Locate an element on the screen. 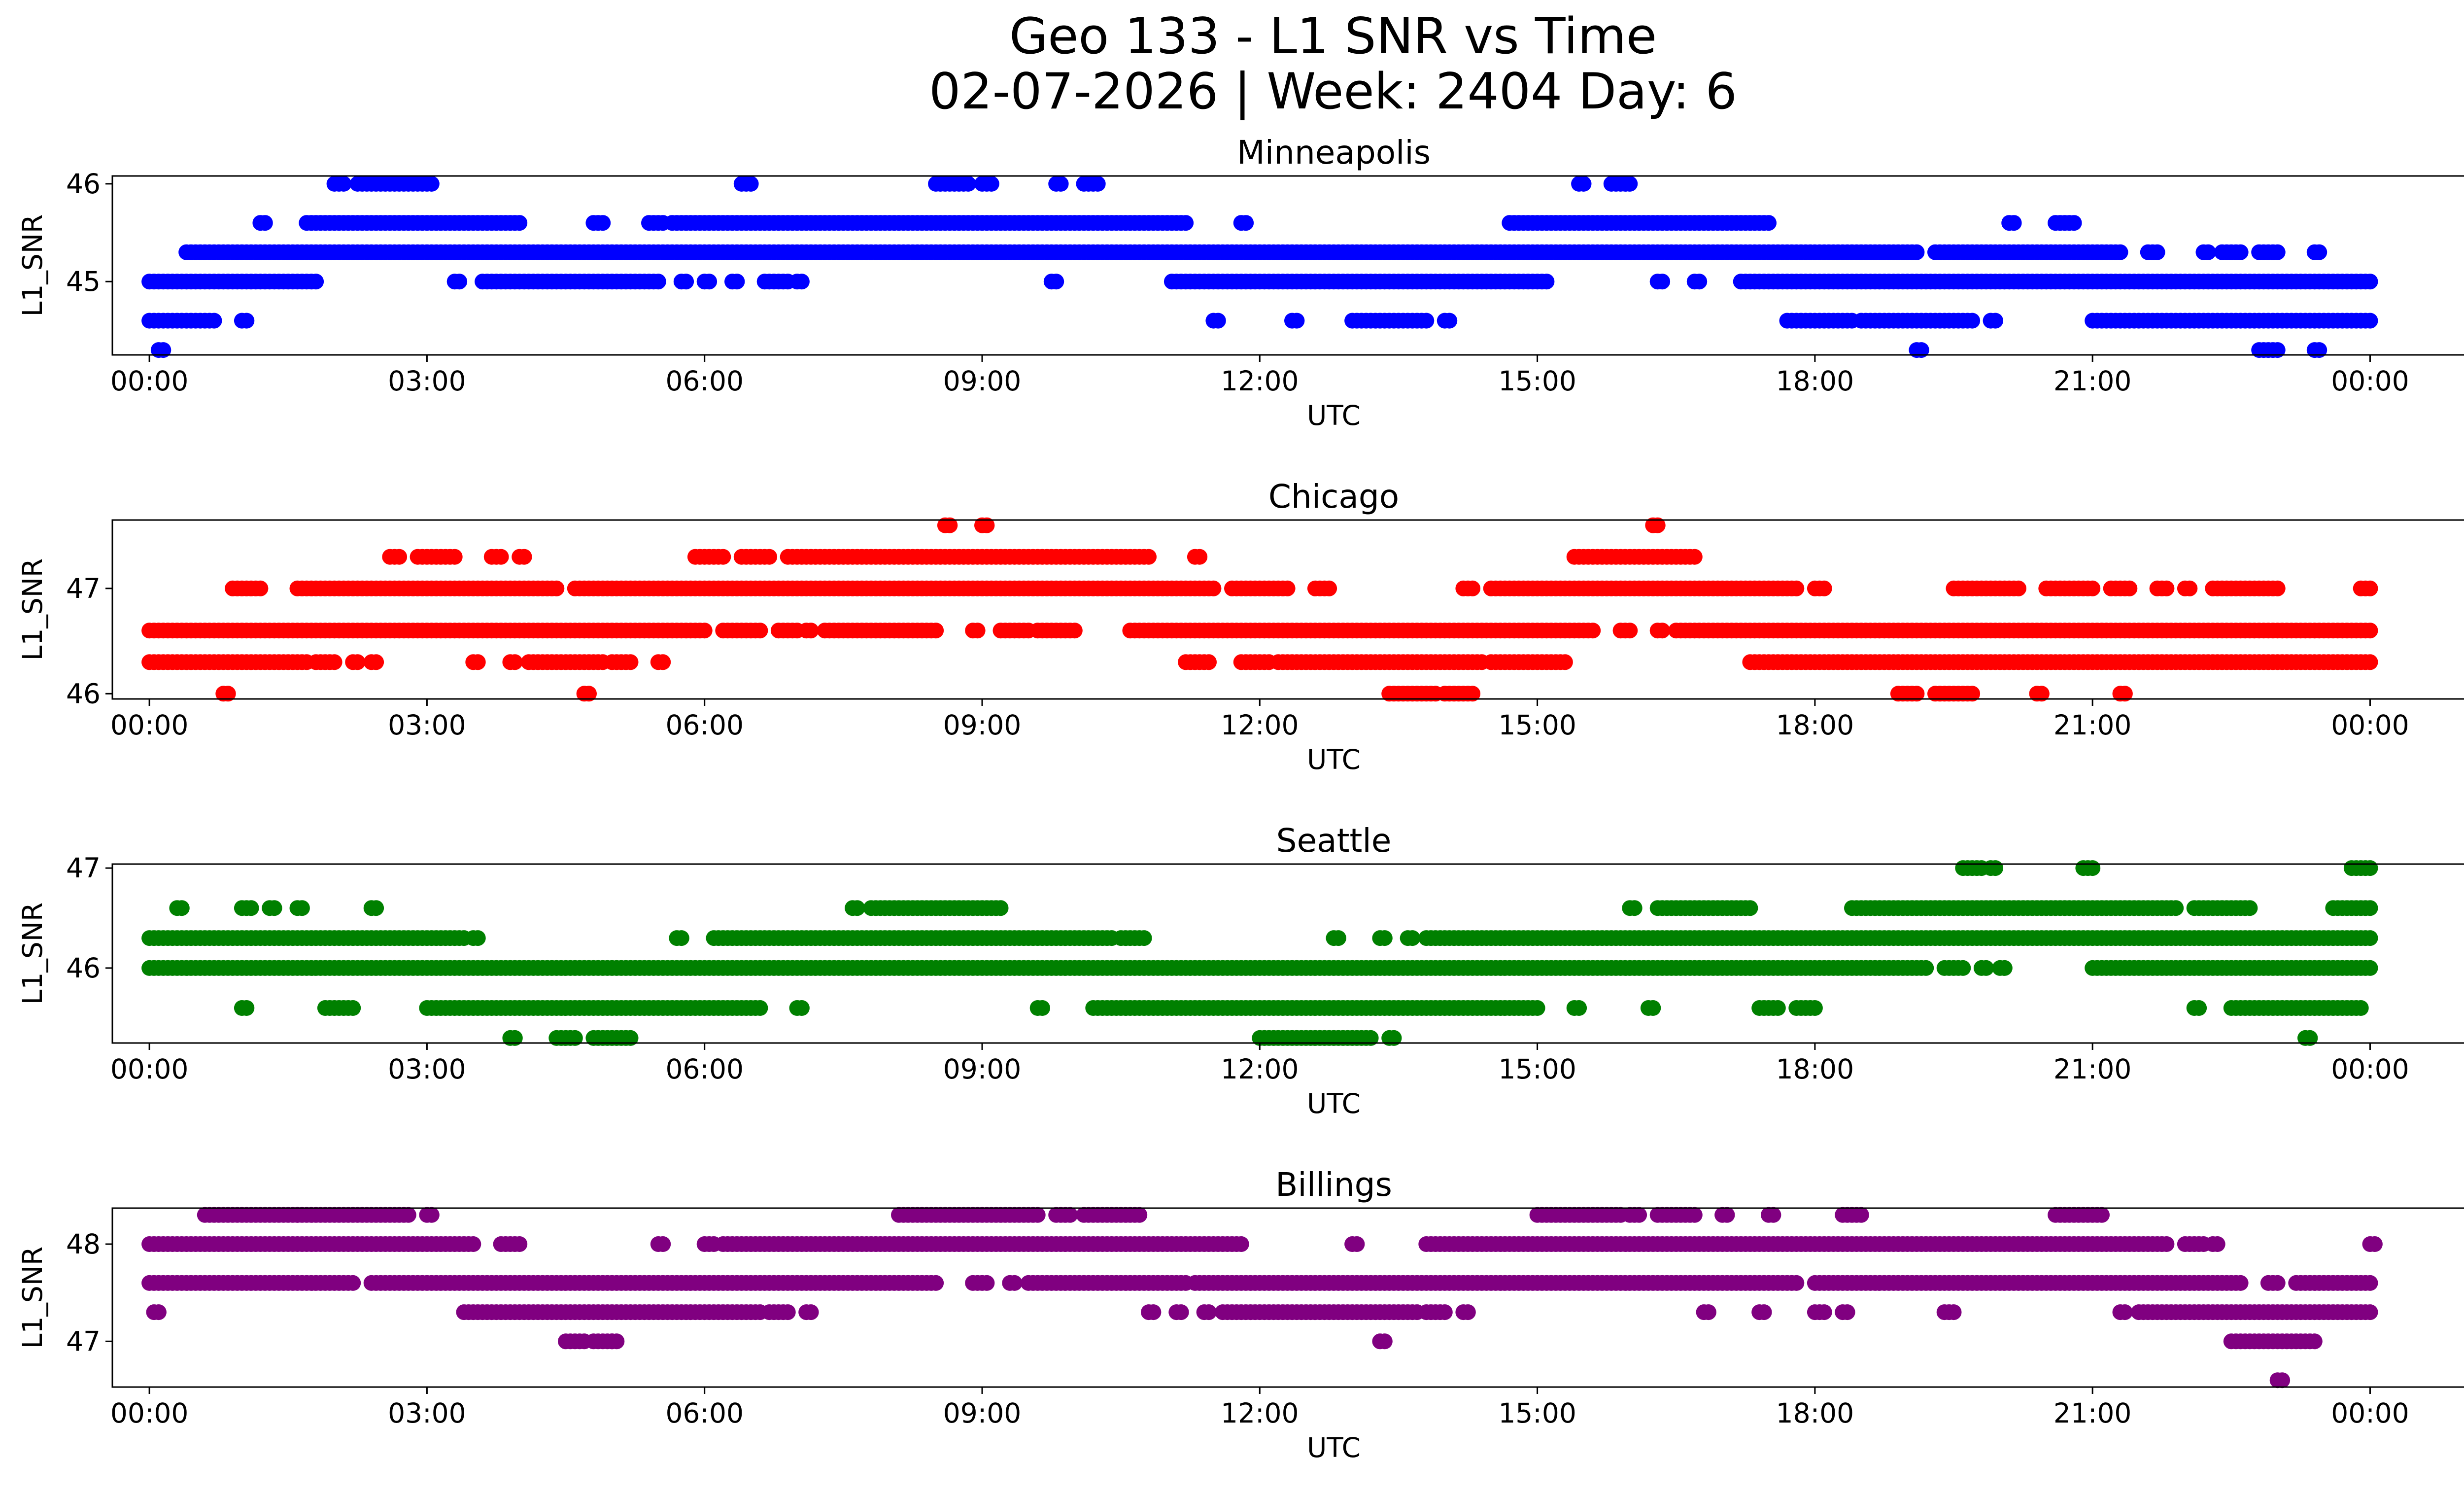  y-tick-label: 45 is located at coordinates (83, 281).